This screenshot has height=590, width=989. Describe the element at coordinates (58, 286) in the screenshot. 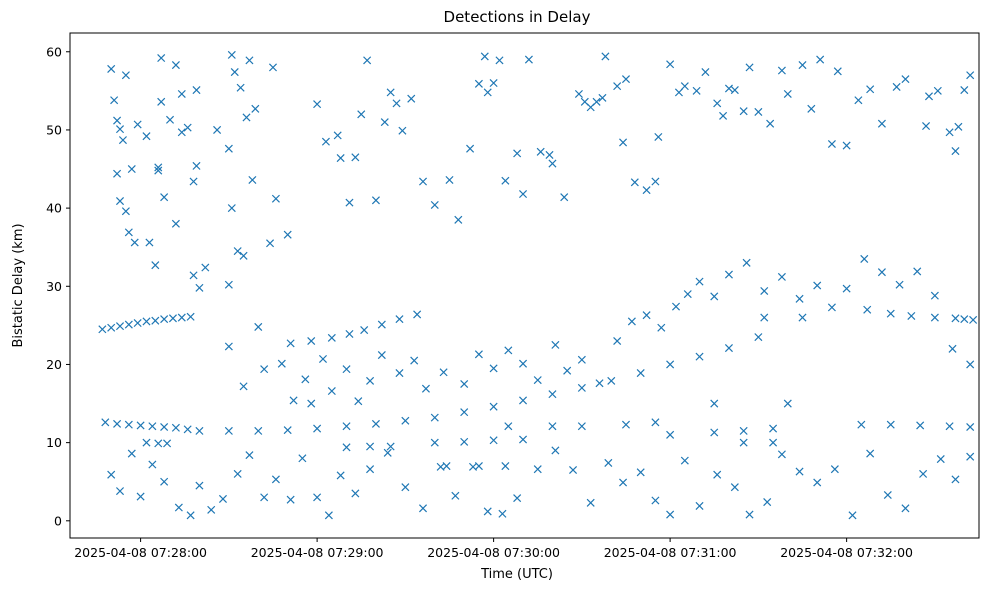

I see `y-axis-ticks: 0 10 20 30 40 50 60` at that location.